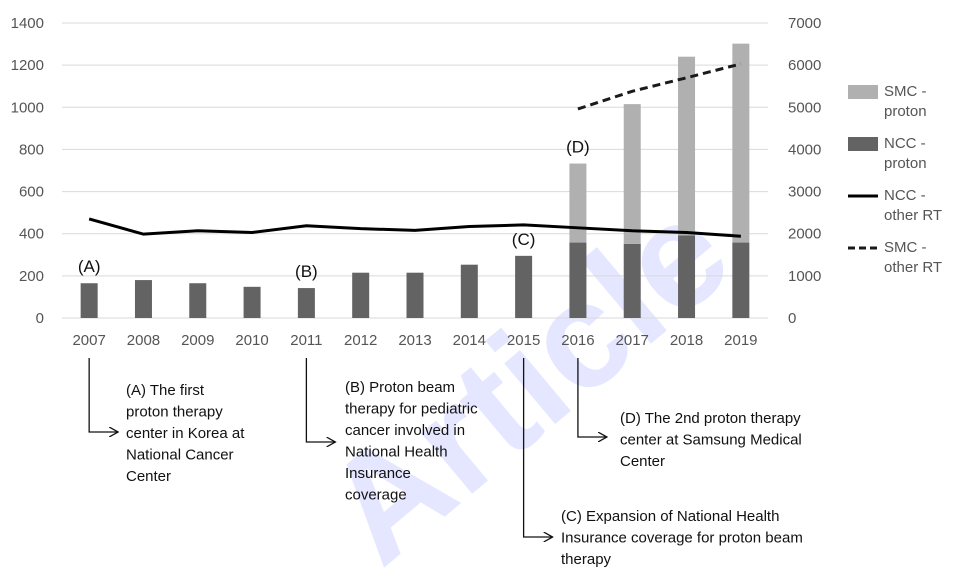  Describe the element at coordinates (913, 205) in the screenshot. I see `legend-label: NCC - other RT` at that location.